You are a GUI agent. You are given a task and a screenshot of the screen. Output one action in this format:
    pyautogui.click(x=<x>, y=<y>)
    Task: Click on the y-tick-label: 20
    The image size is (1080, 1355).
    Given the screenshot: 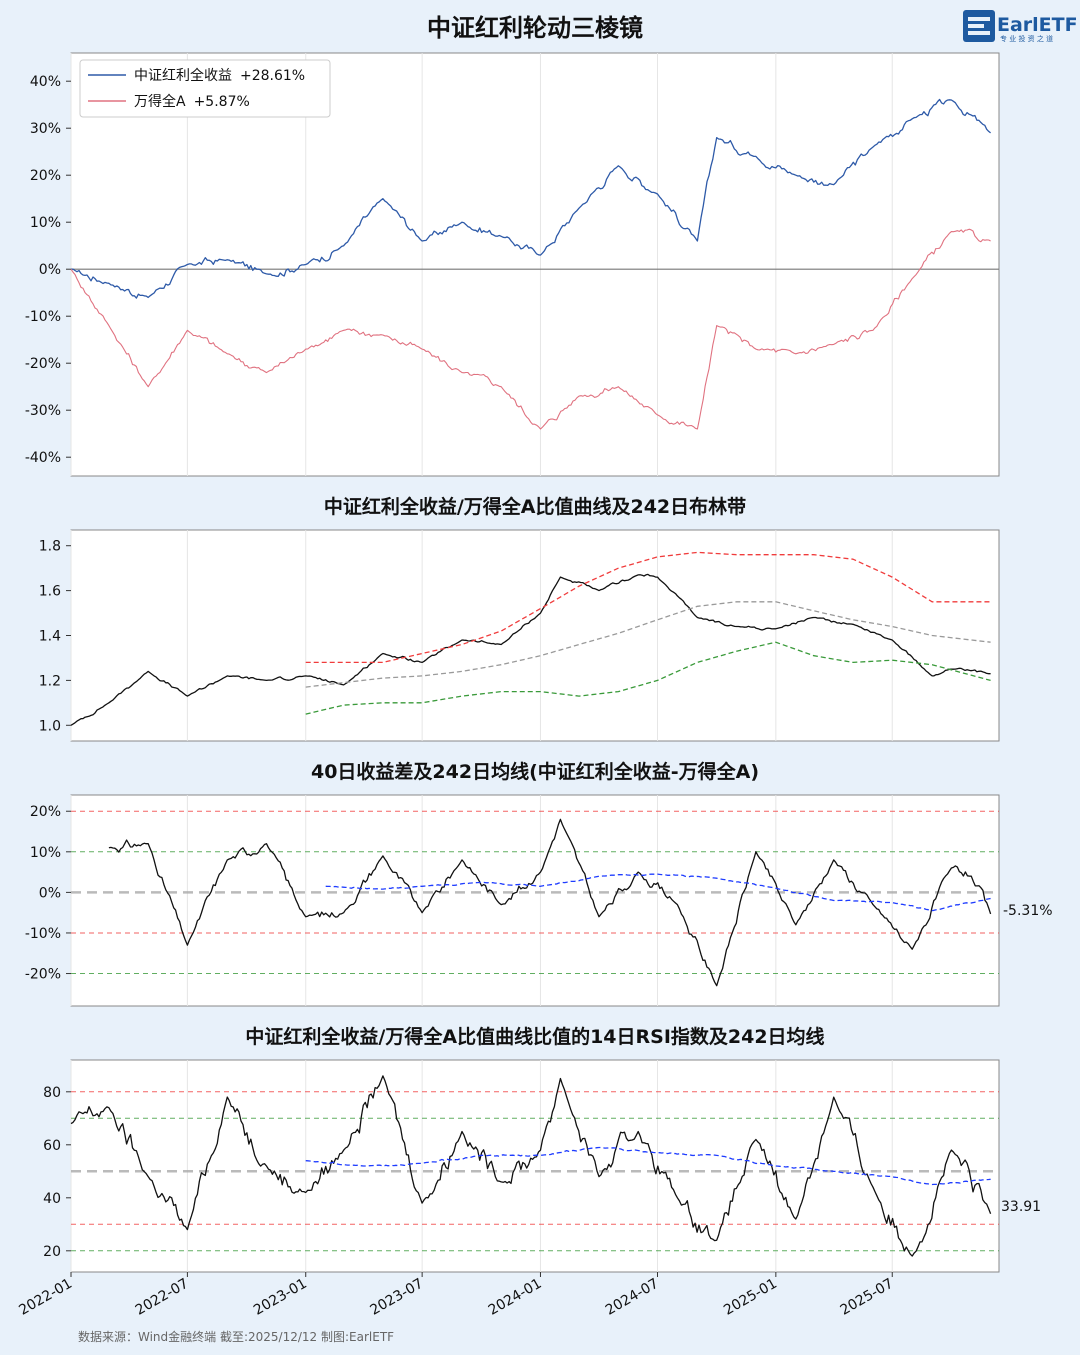 What is the action you would take?
    pyautogui.click(x=52, y=1252)
    